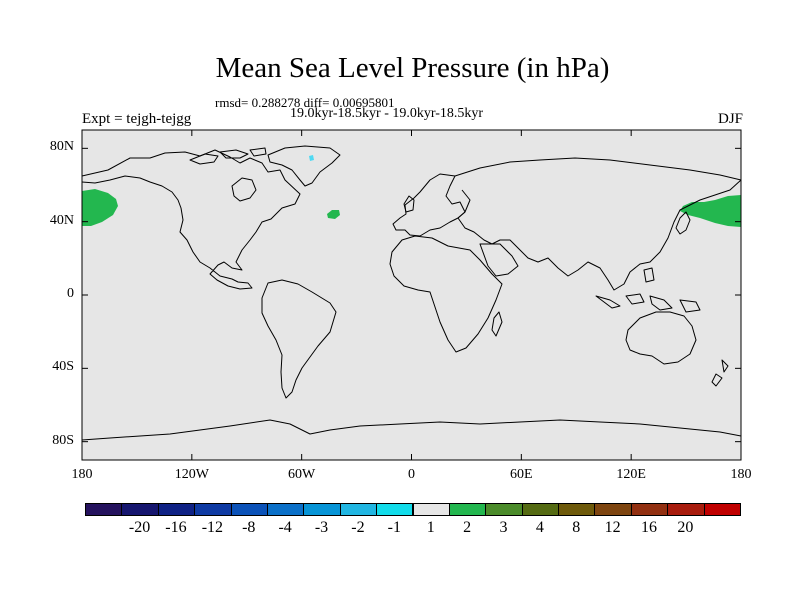  I want to click on colorbar-label: 1, so click(430, 527).